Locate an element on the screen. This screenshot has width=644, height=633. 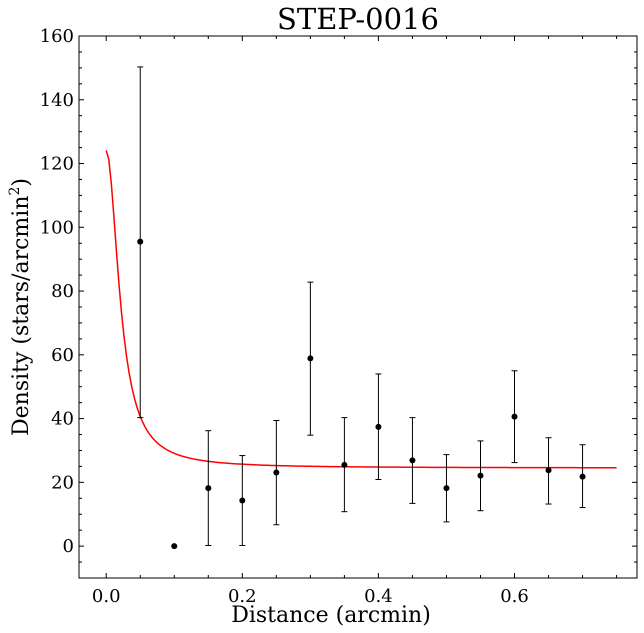
y-tick-label: 80 is located at coordinates (62, 291).